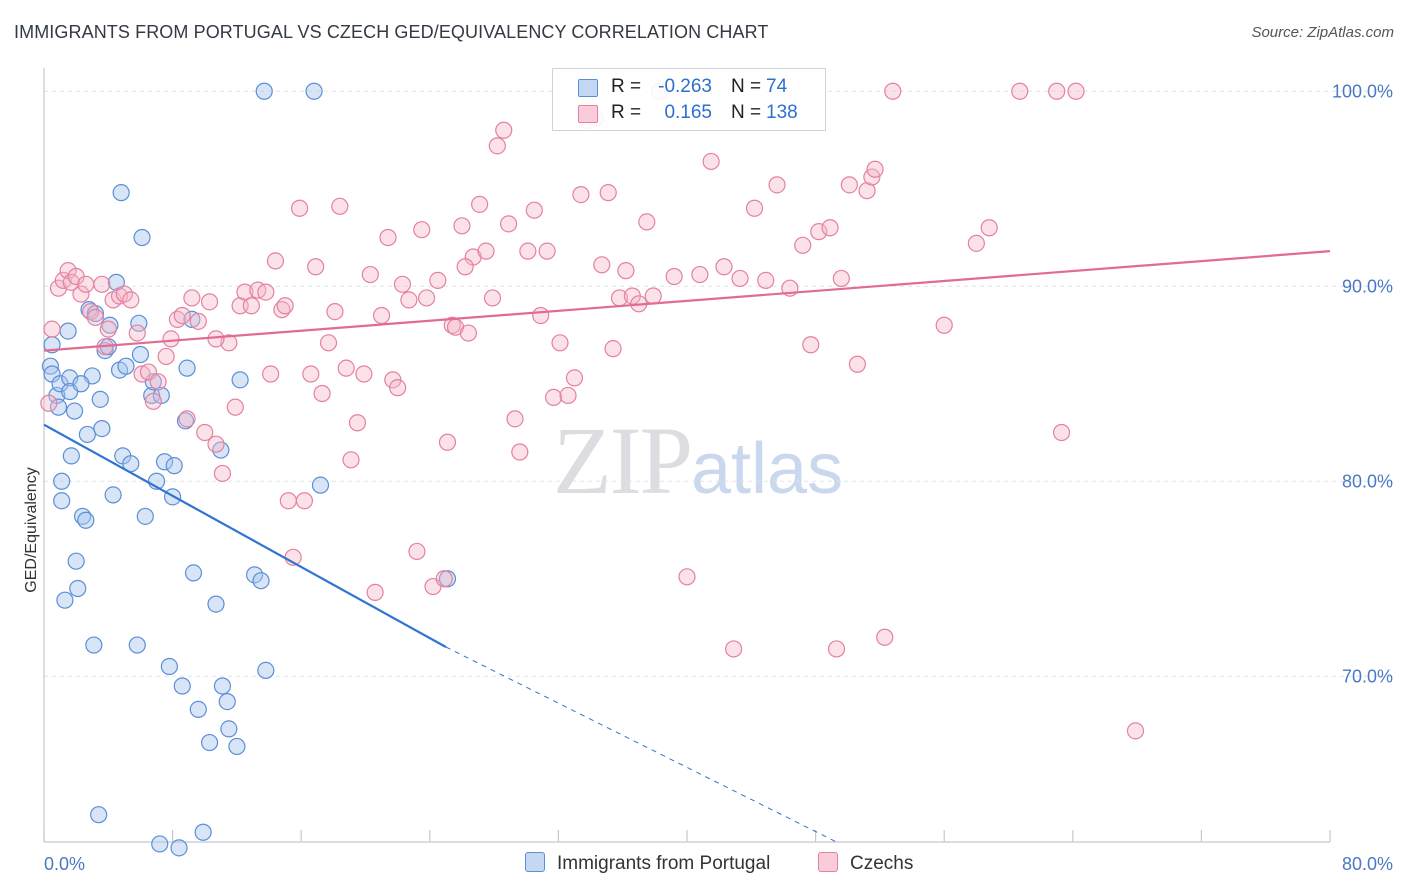  I want to click on legend-n-label: N =, so click(746, 86).